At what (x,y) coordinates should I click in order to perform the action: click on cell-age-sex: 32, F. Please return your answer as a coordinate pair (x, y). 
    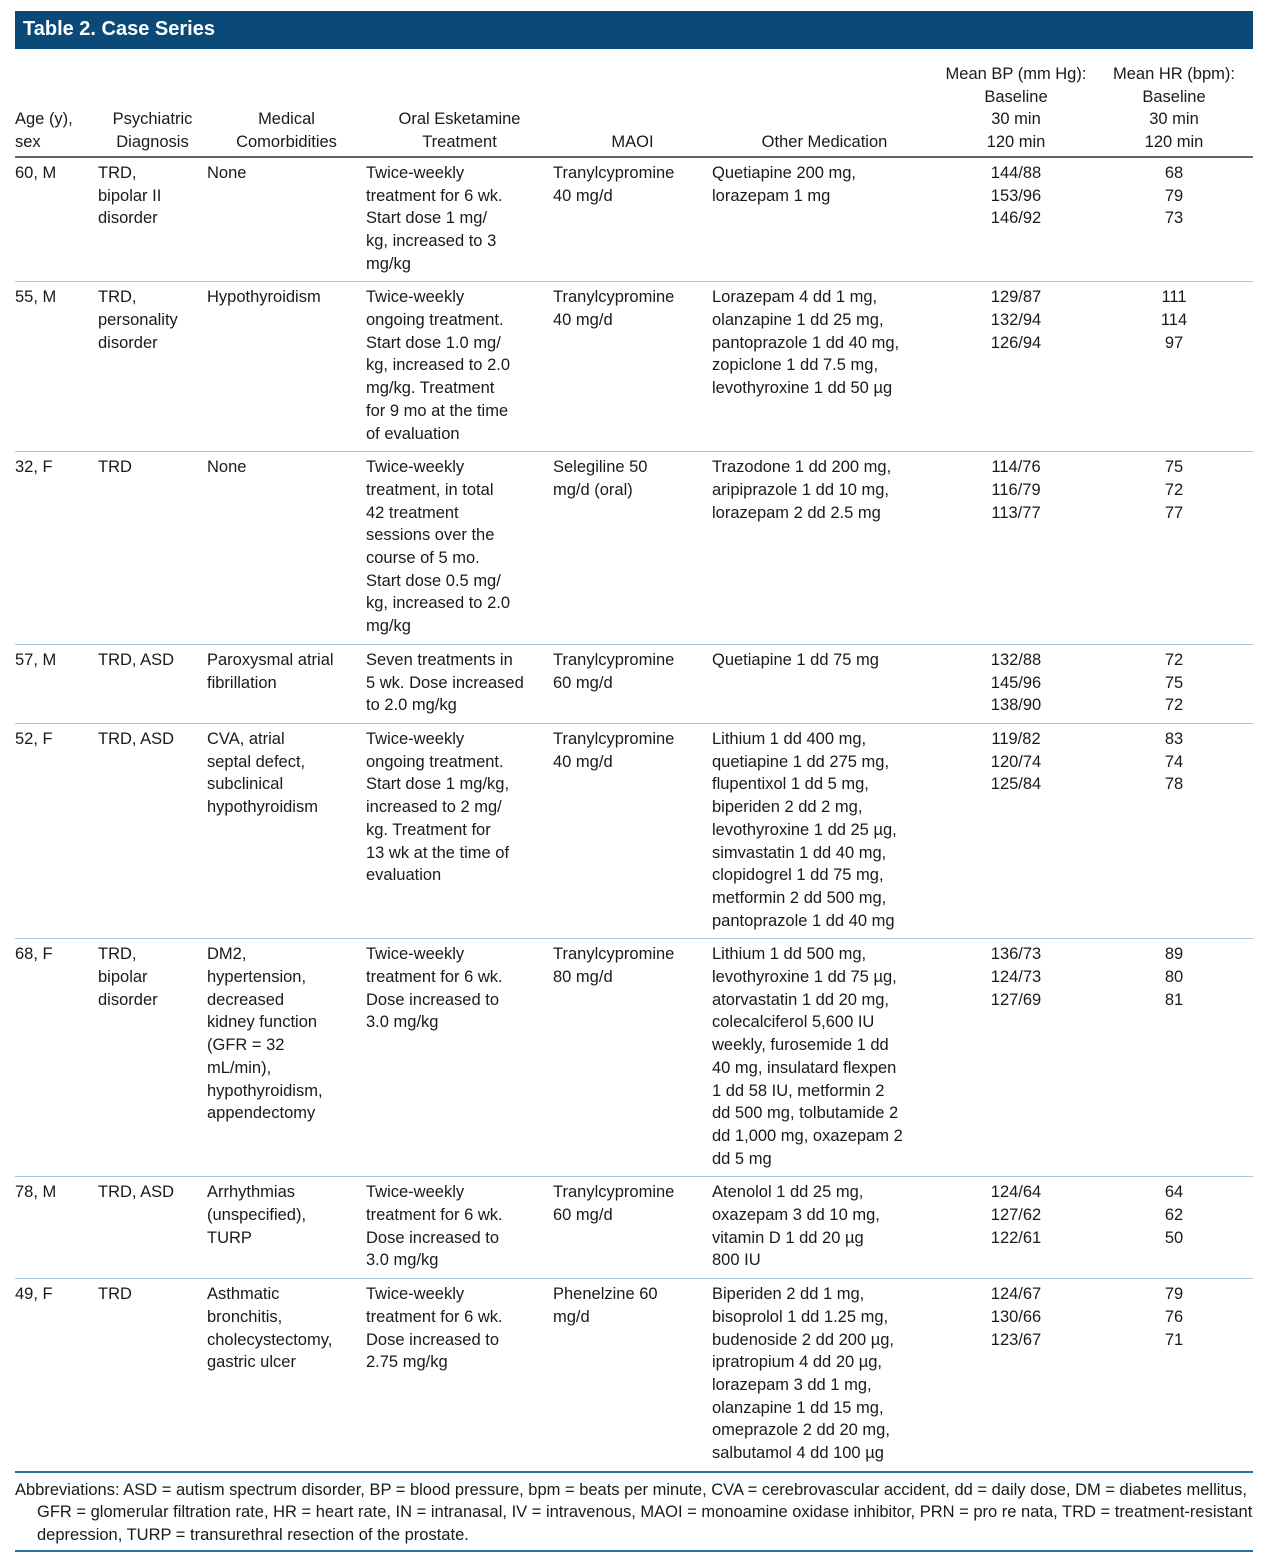
    Looking at the image, I should click on (56, 548).